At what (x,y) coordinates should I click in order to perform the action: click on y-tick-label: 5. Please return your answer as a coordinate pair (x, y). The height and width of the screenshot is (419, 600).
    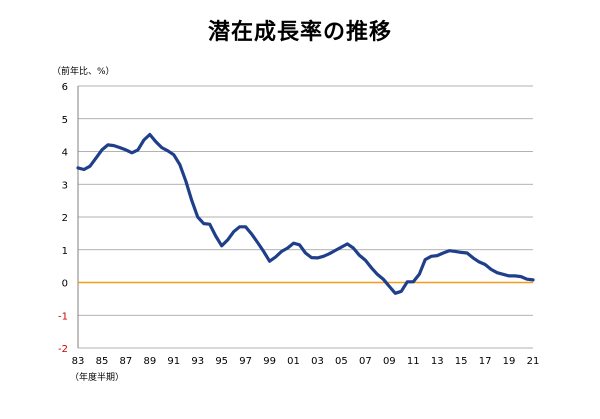
    Looking at the image, I should click on (65, 120).